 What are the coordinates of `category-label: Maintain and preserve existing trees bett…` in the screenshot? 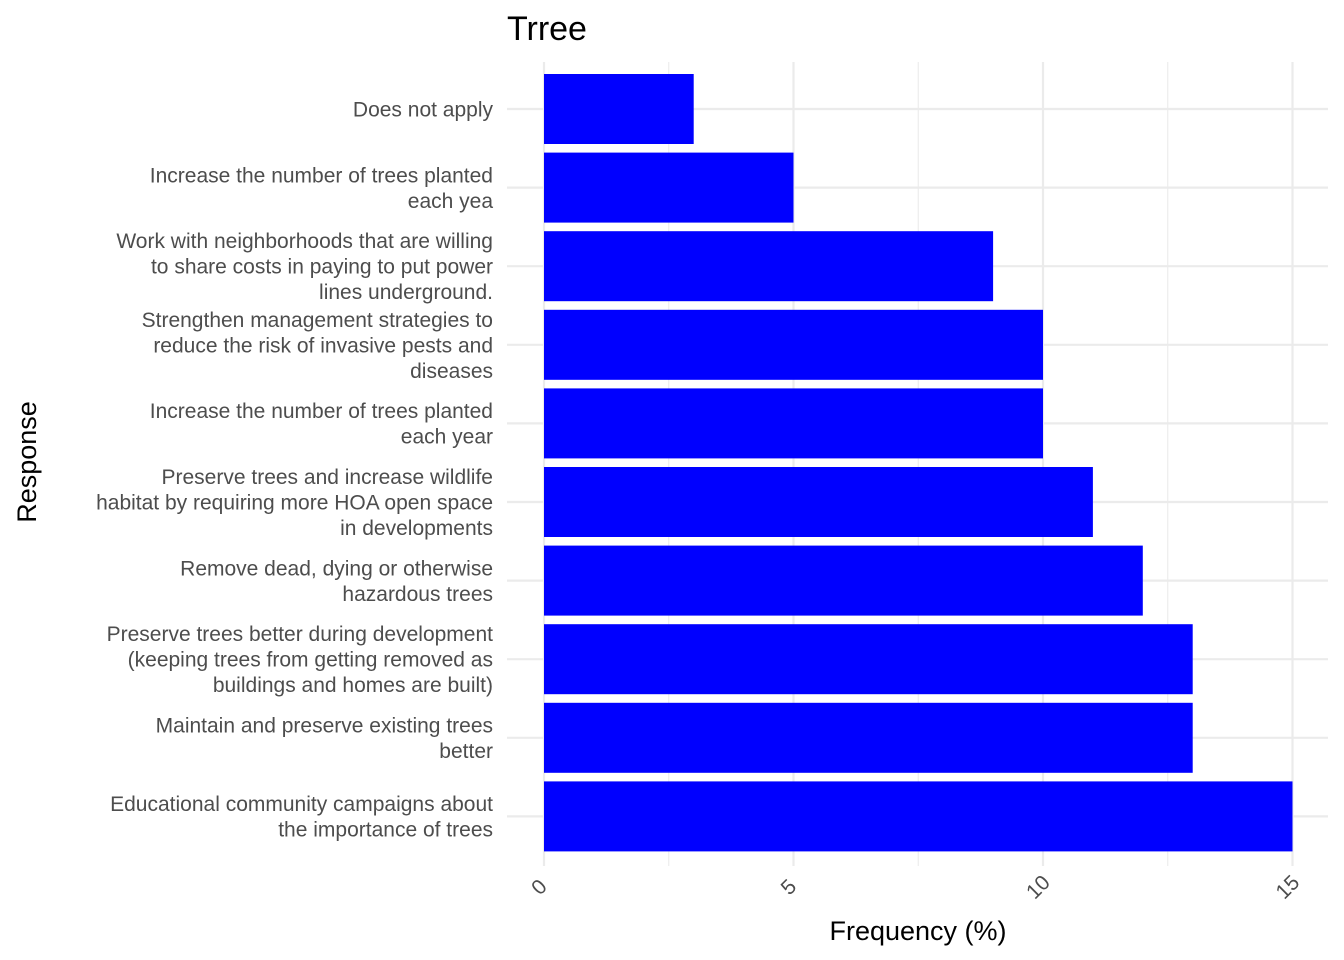 It's located at (324, 739).